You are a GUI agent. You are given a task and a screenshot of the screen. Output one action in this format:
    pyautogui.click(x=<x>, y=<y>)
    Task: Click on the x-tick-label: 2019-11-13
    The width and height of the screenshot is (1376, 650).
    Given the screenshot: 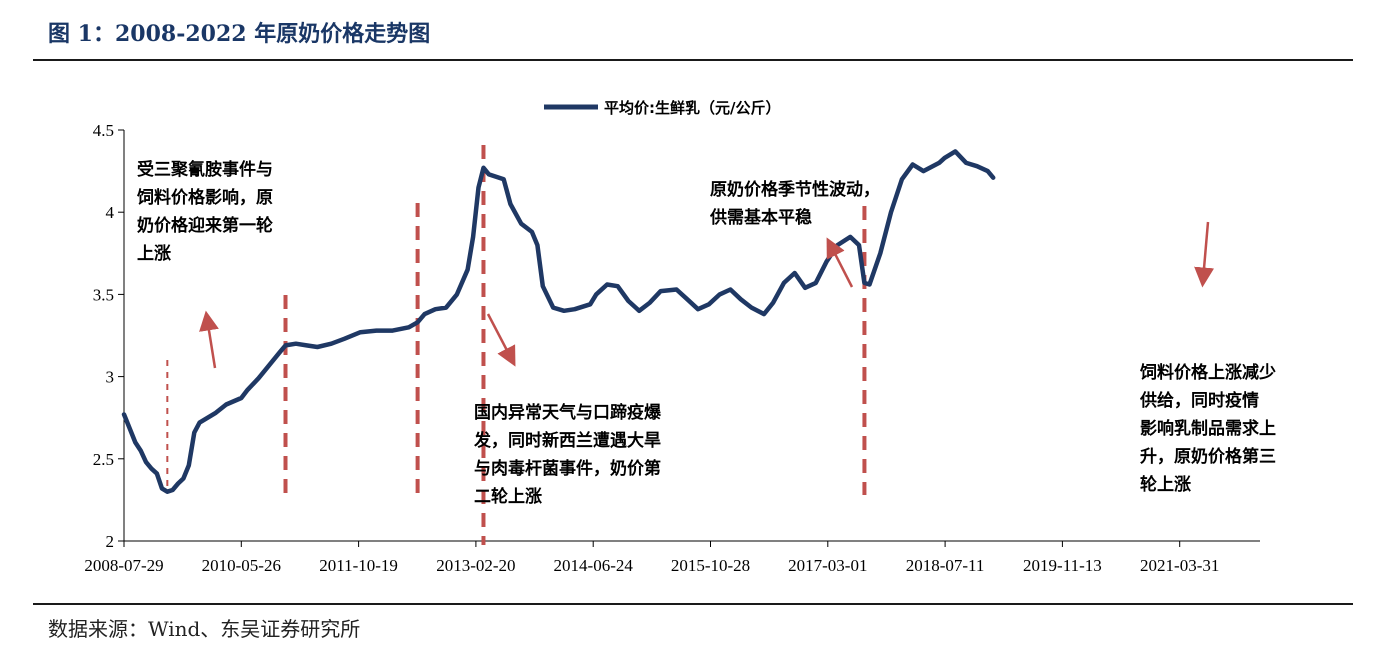 What is the action you would take?
    pyautogui.click(x=1062, y=565)
    